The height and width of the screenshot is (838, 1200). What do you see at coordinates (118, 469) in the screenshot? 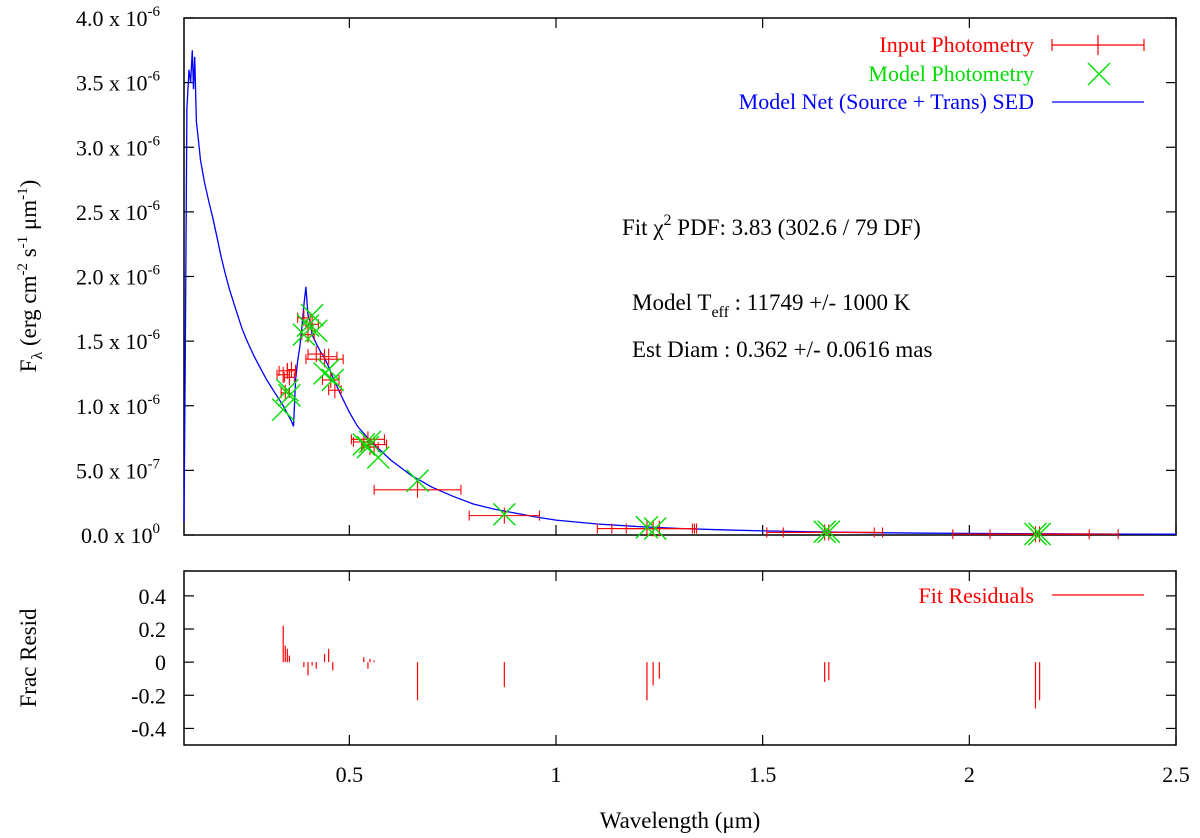
I see `sed-y-tick-label: 5.0 x 10⁻⁷` at bounding box center [118, 469].